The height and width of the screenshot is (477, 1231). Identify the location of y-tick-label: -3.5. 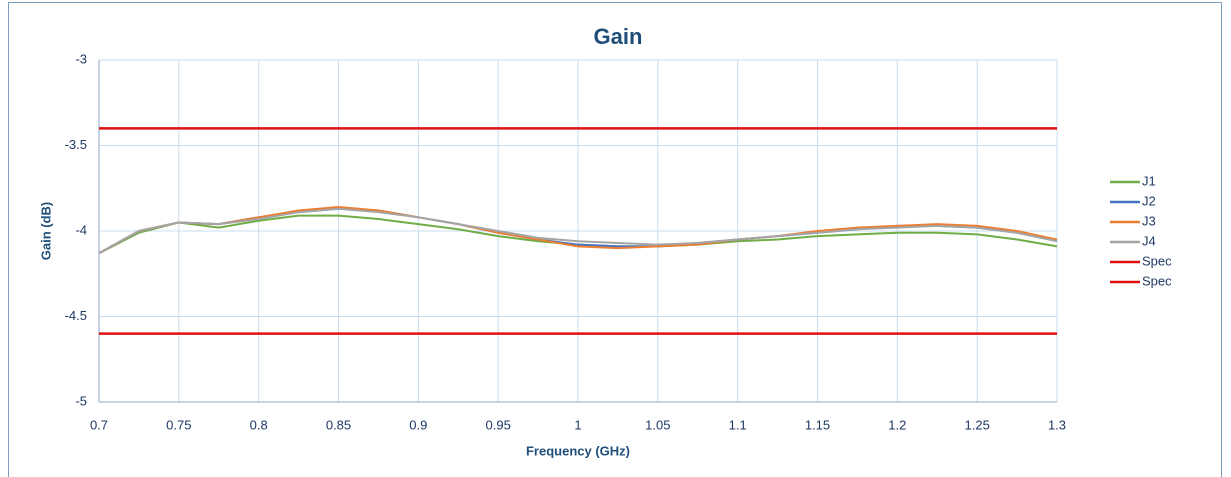
(76, 144).